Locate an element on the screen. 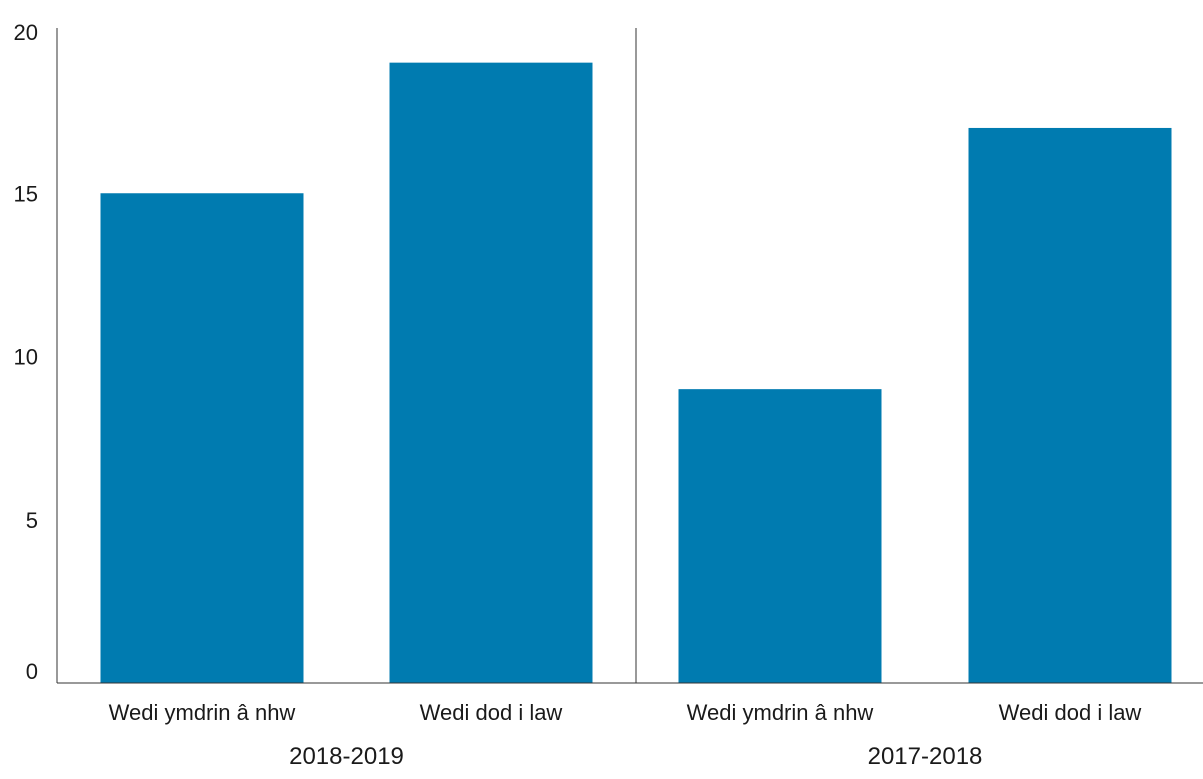 This screenshot has width=1203, height=779. y-tick-label: 15 is located at coordinates (26, 193).